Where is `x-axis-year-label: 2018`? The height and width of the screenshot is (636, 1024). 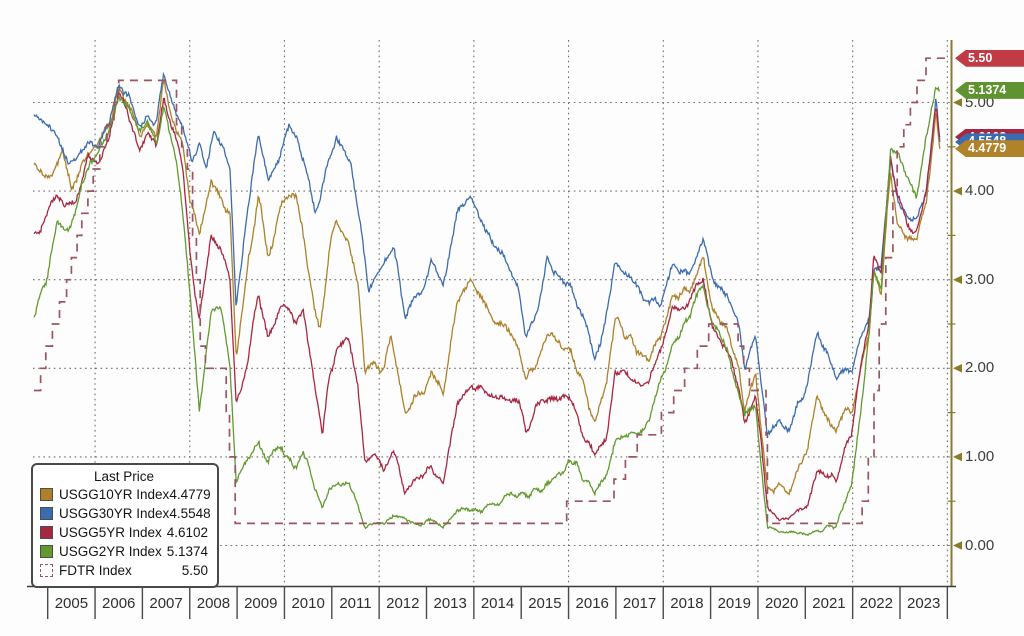 x-axis-year-label: 2018 is located at coordinates (687, 603).